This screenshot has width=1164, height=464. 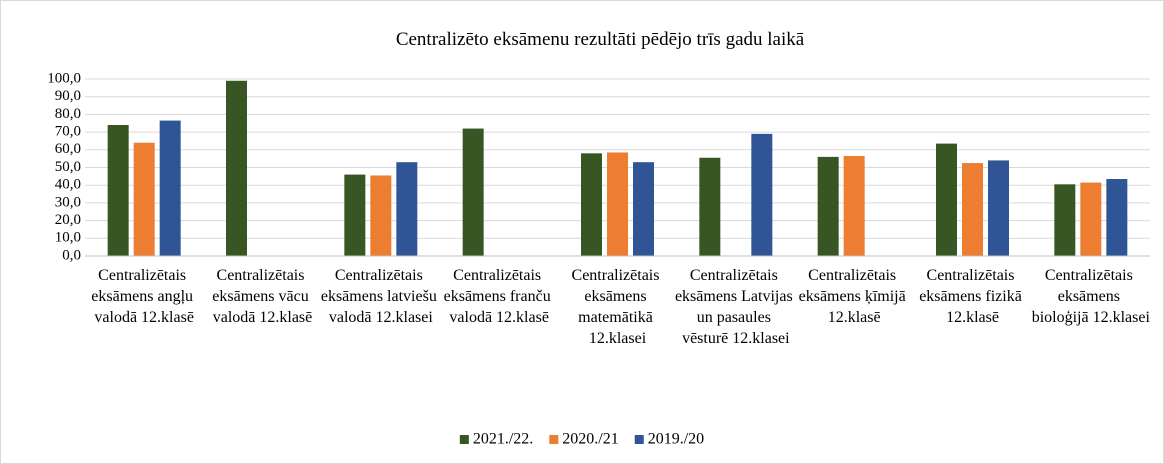 I want to click on y-tick-label: 90,0, so click(x=68, y=96).